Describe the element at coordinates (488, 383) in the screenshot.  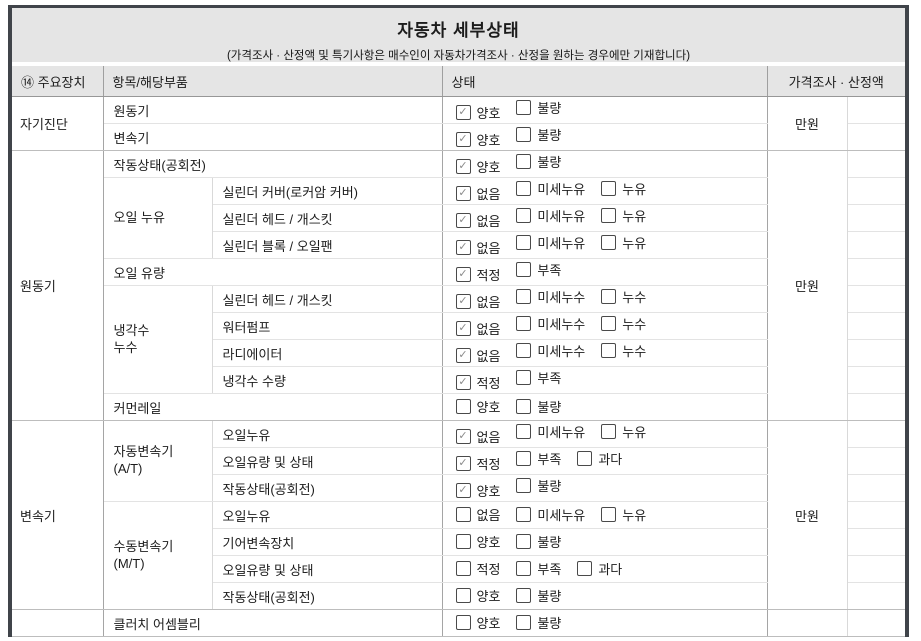
I see `checkbox-label: 적정` at that location.